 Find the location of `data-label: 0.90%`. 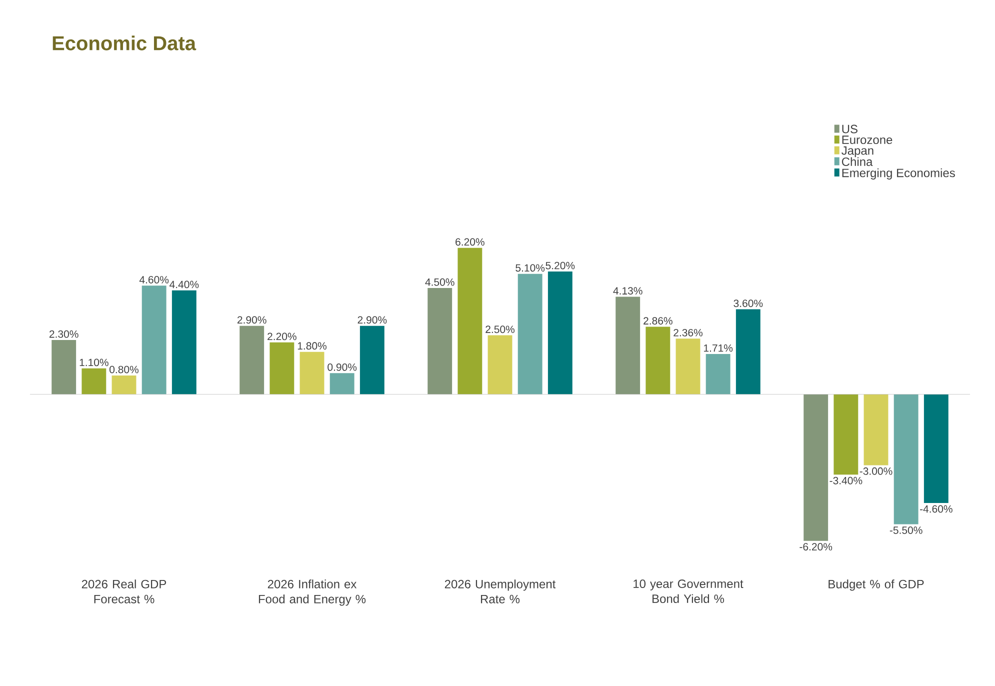

data-label: 0.90% is located at coordinates (342, 367).